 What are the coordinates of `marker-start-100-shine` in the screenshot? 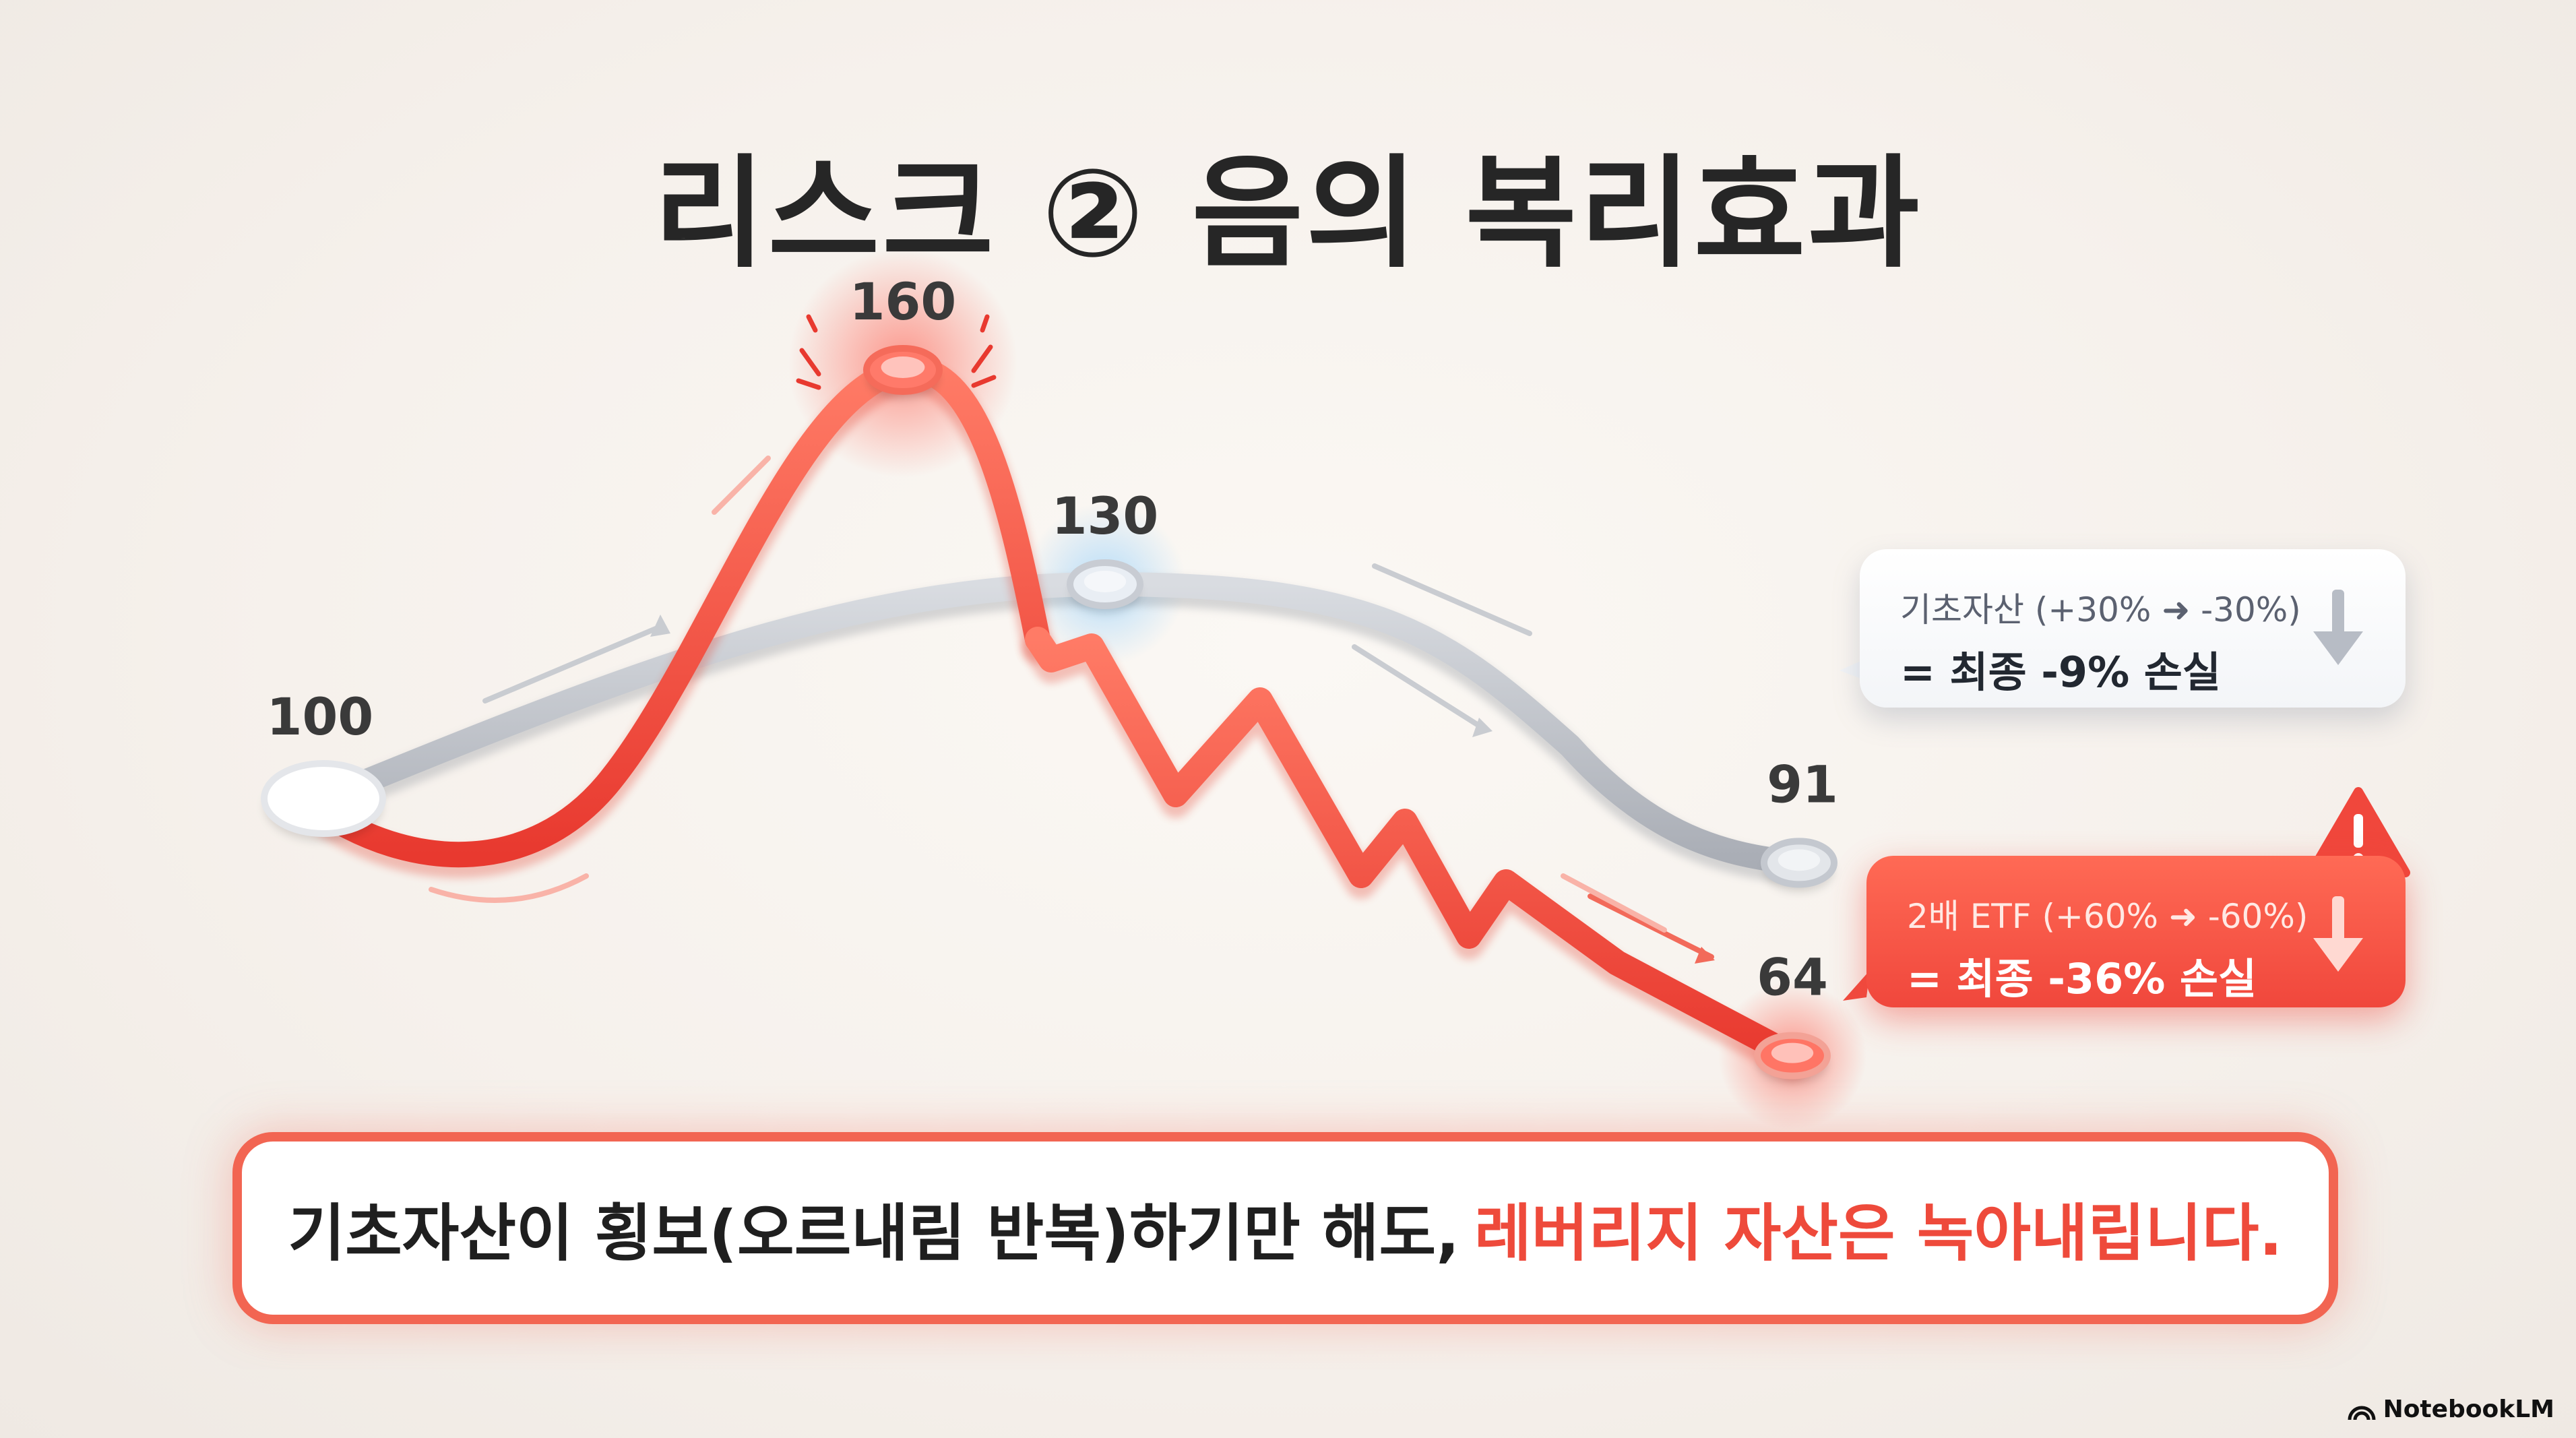 It's located at (323, 795).